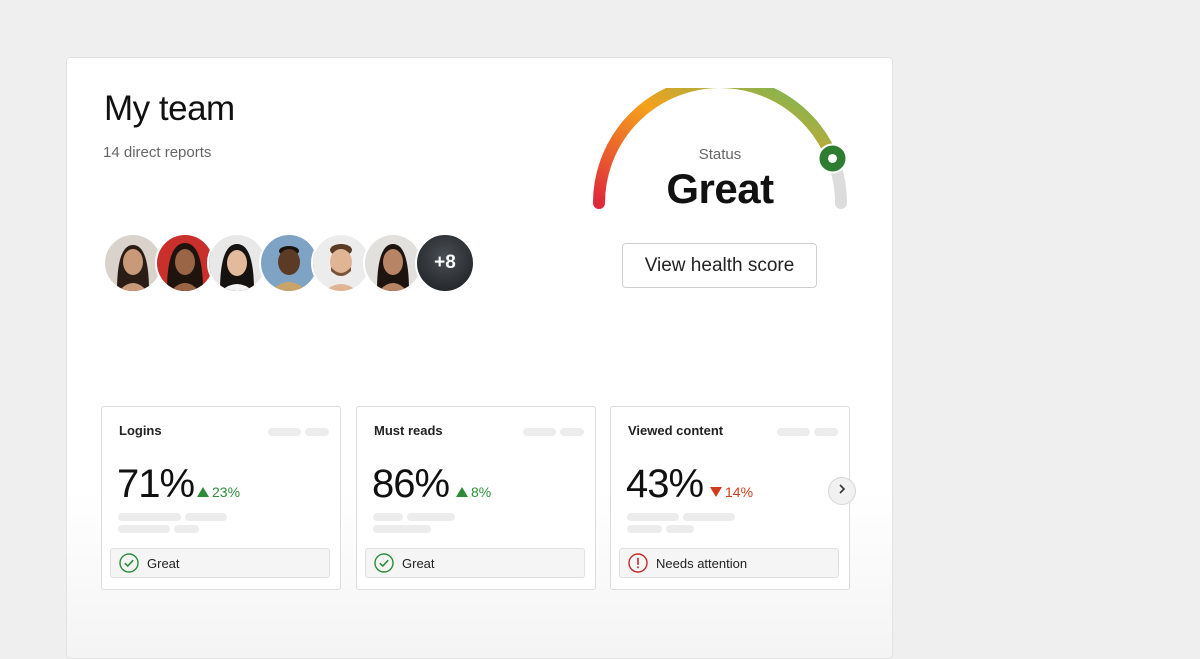 The width and height of the screenshot is (1200, 659). Describe the element at coordinates (716, 492) in the screenshot. I see `triangle-down-icon` at that location.